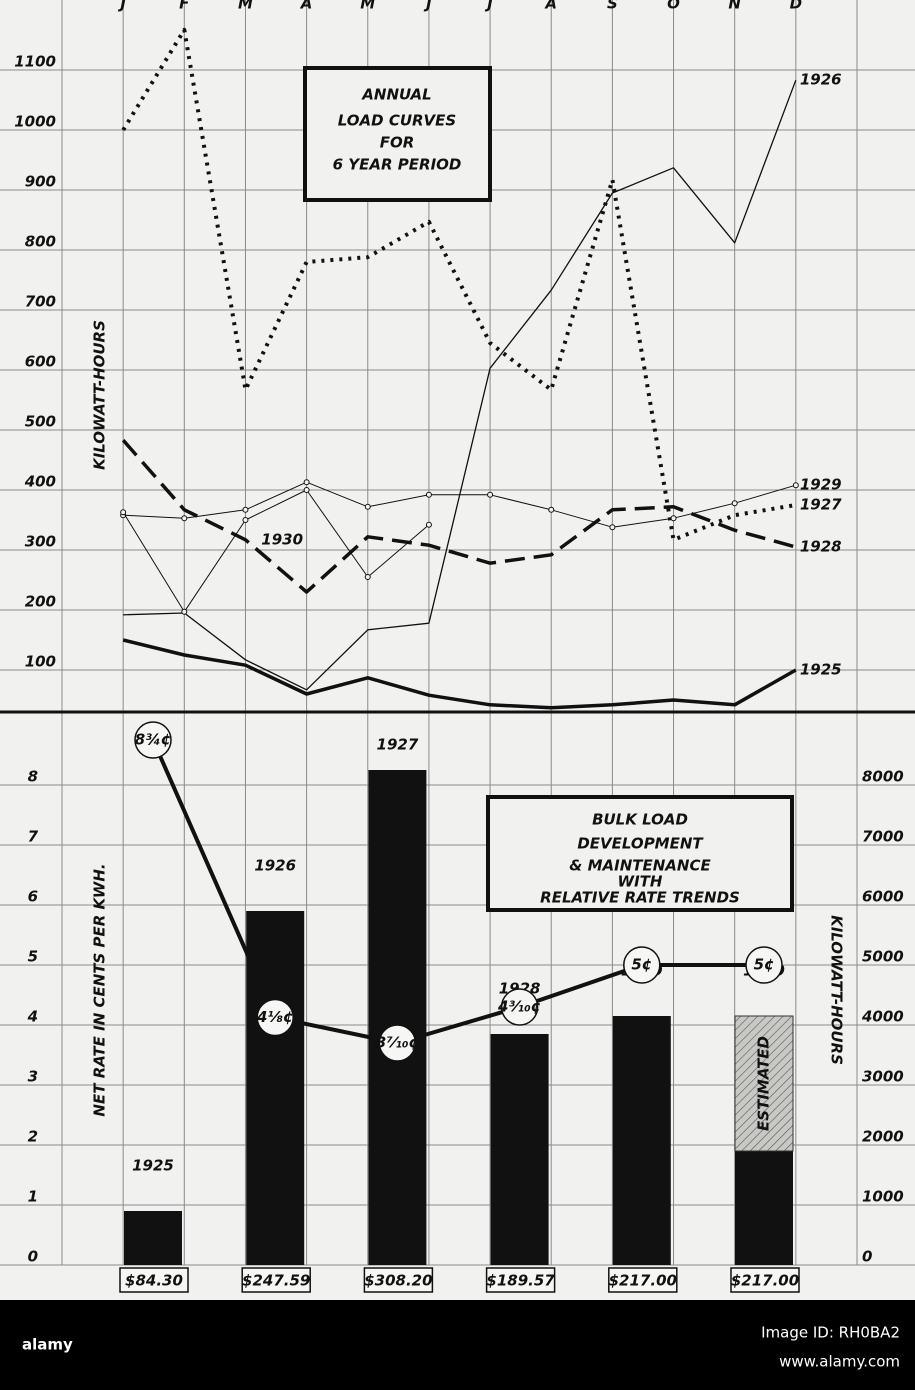 This screenshot has height=1390, width=915. What do you see at coordinates (640, 866) in the screenshot?
I see `title-line: & MAINTENANCE` at bounding box center [640, 866].